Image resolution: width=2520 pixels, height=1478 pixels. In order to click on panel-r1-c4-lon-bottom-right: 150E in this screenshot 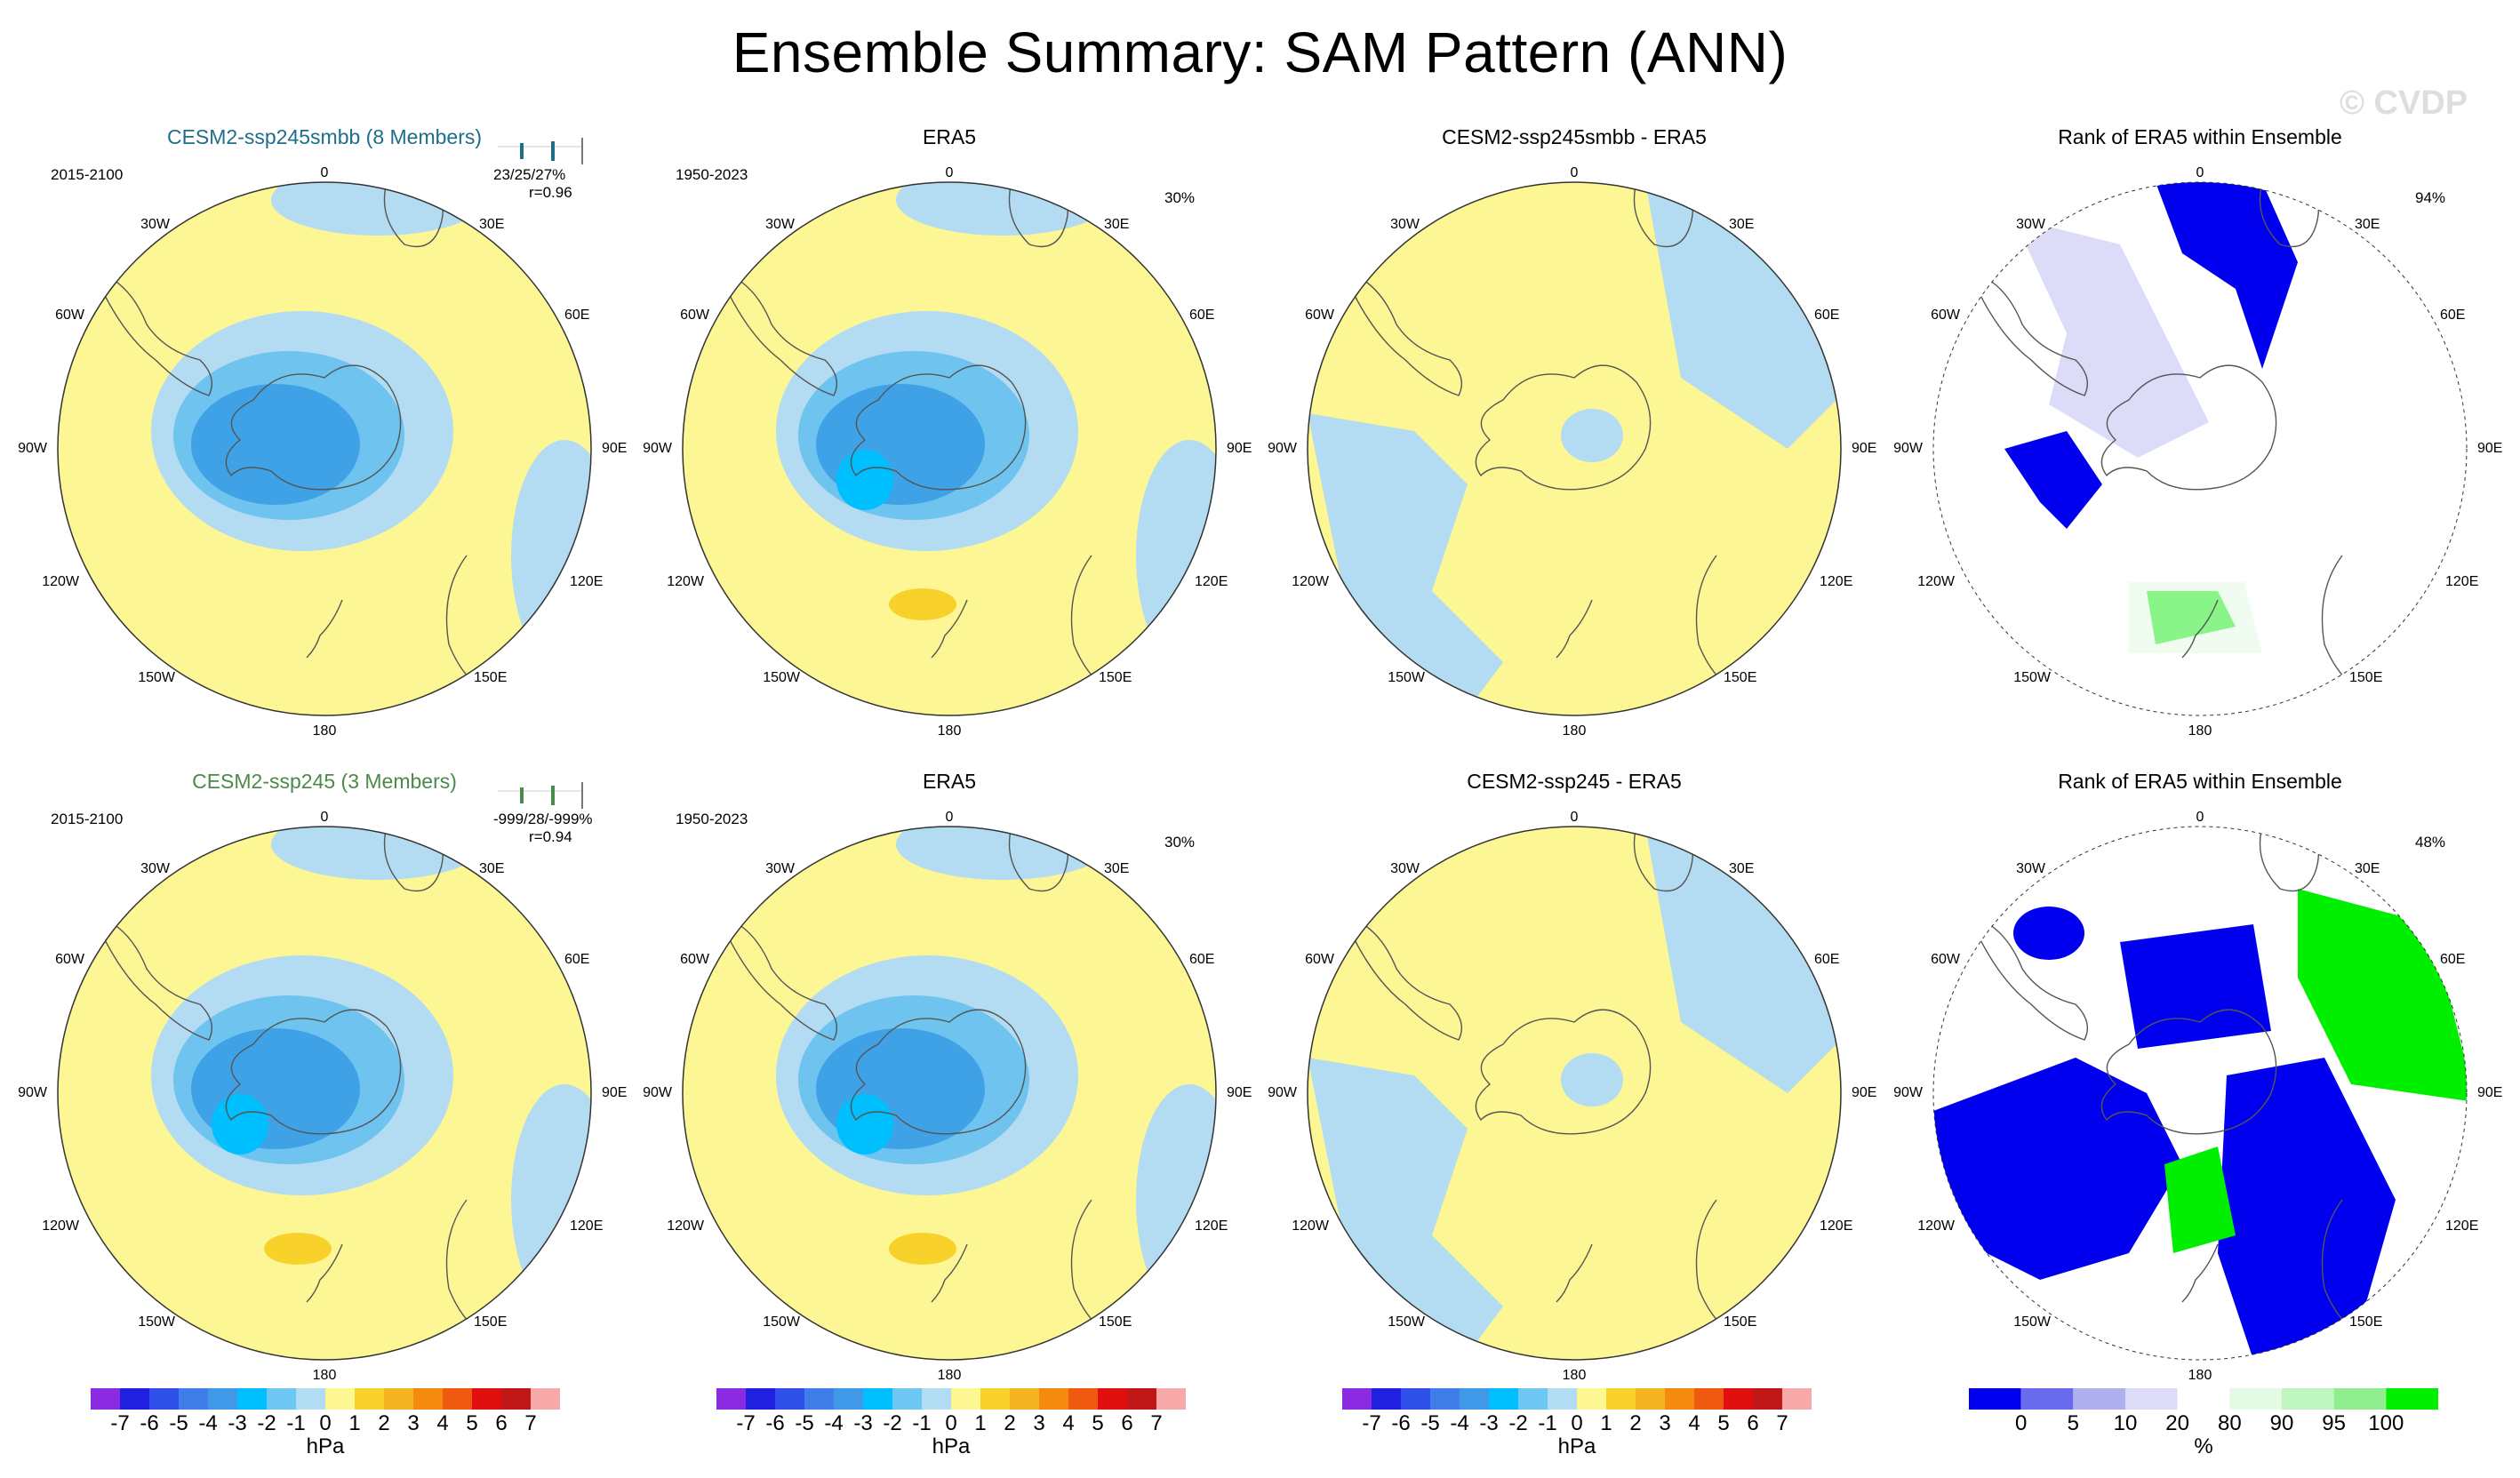, I will do `click(2366, 677)`.